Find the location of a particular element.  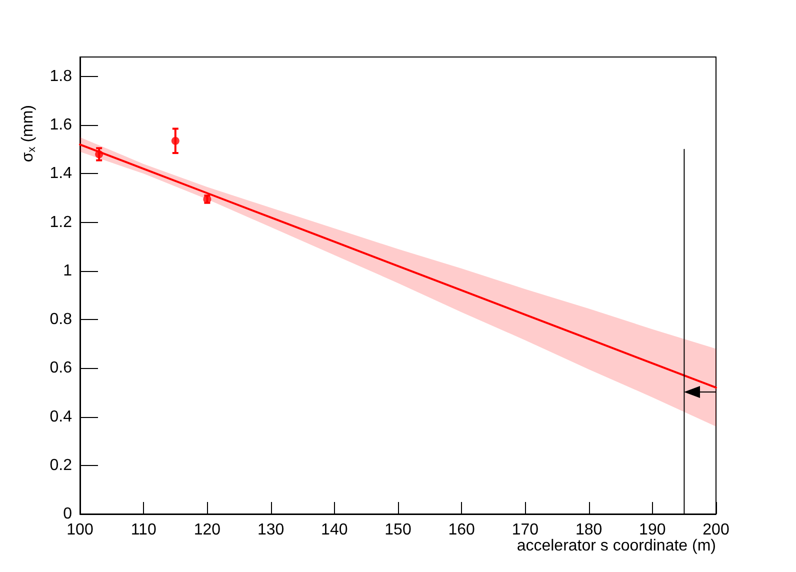

y-tick-label: 1 is located at coordinates (67, 271).